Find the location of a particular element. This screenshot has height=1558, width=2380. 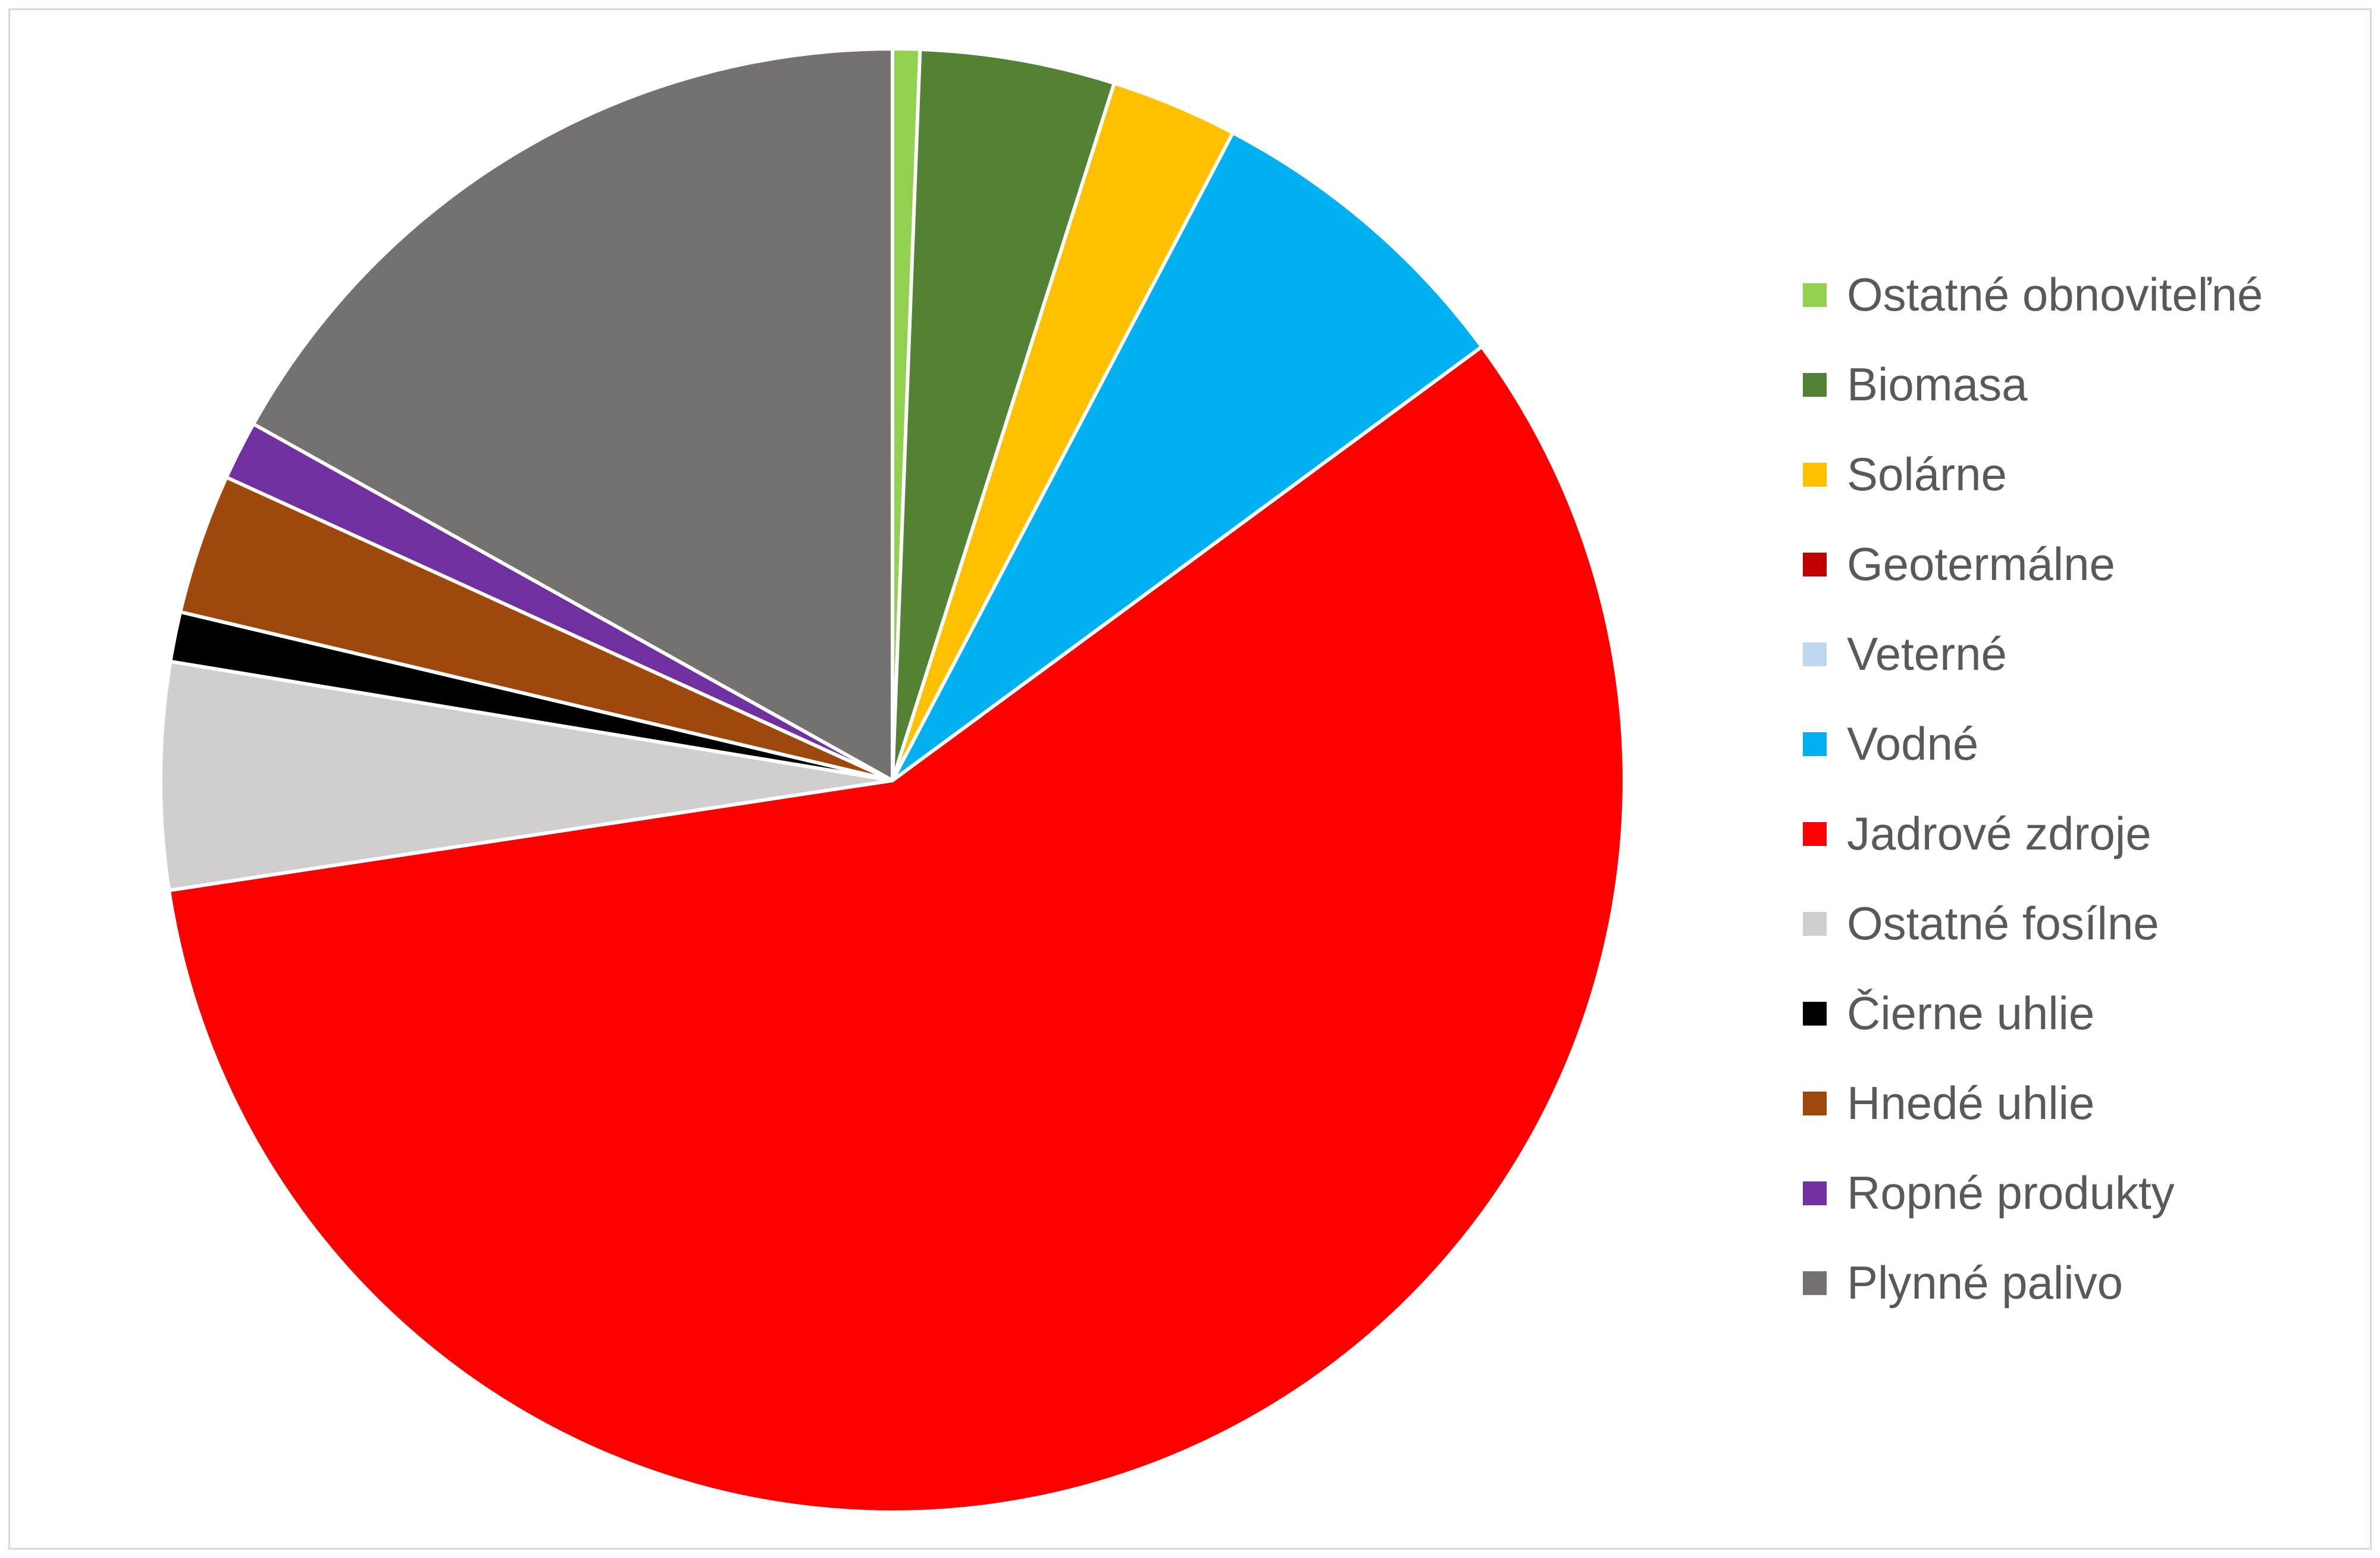

legend-item-8: Čierne uhlie is located at coordinates (2085, 1013).